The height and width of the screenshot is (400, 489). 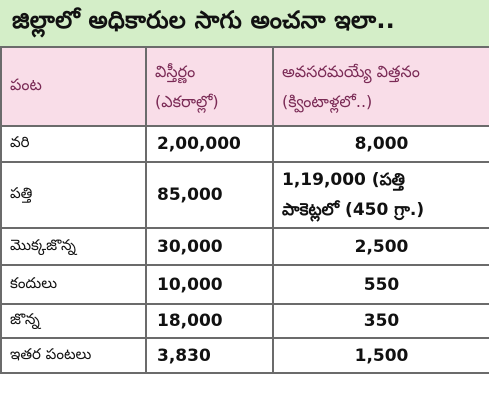 What do you see at coordinates (380, 144) in the screenshot?
I see `seed-value: 8,000` at bounding box center [380, 144].